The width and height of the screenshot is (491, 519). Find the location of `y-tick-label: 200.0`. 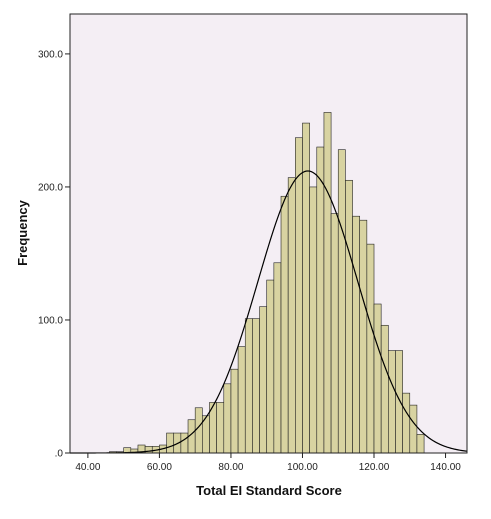

y-tick-label: 200.0 is located at coordinates (50, 187).